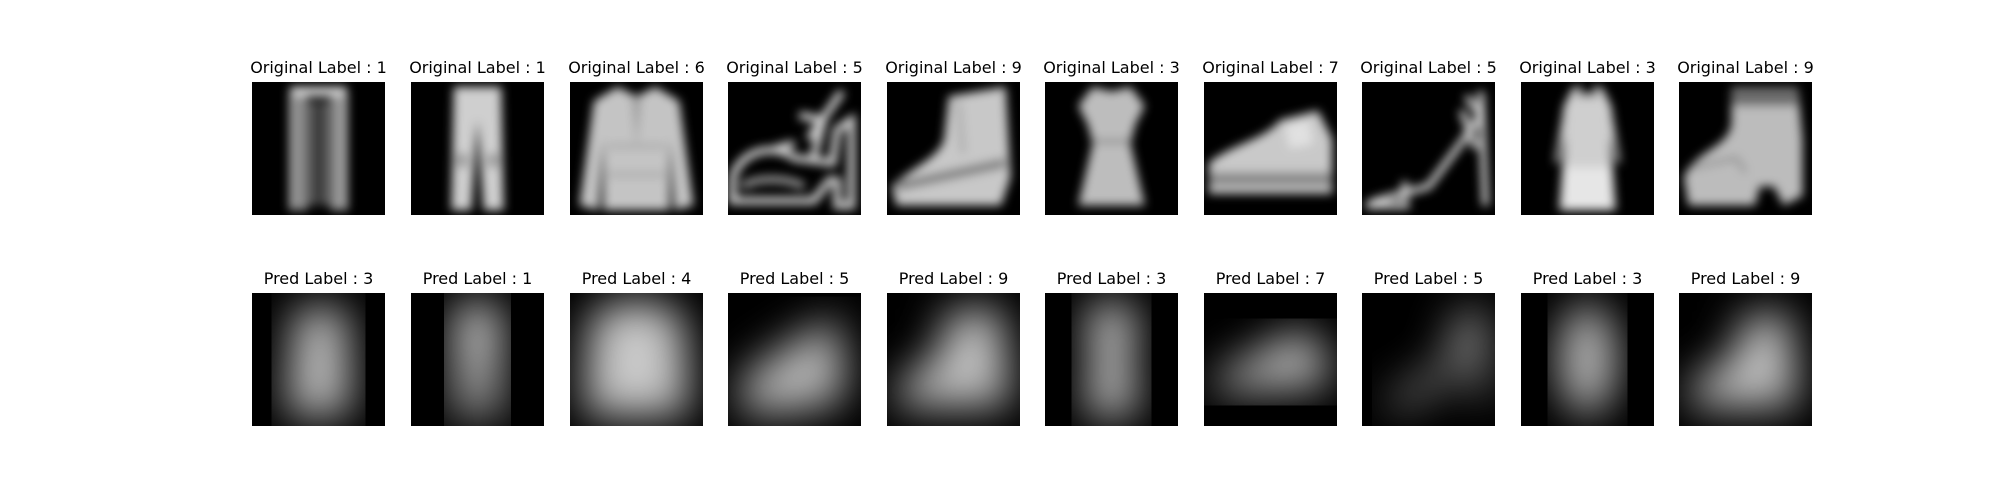 The width and height of the screenshot is (2000, 500). I want to click on sneaker-image, so click(1270, 148).